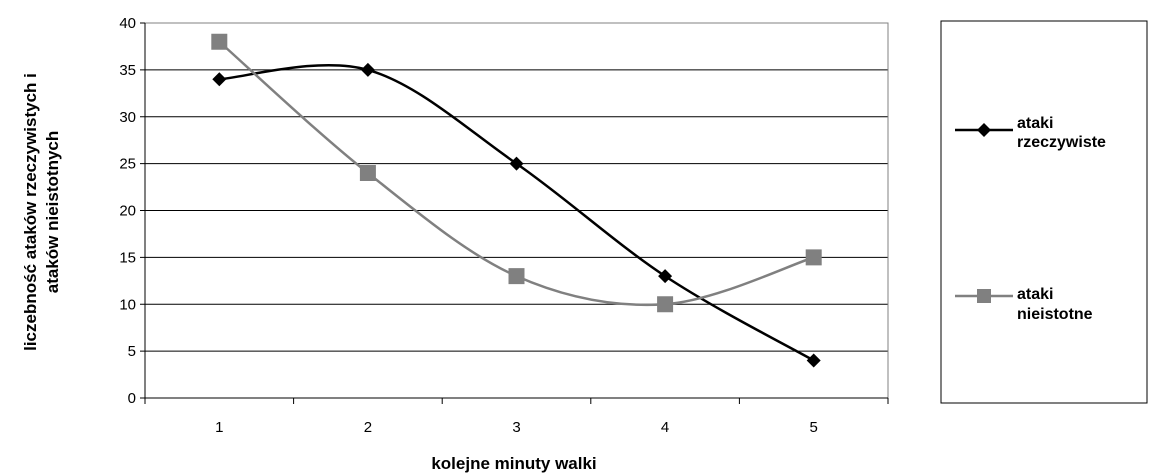 Image resolution: width=1153 pixels, height=475 pixels. What do you see at coordinates (516, 427) in the screenshot?
I see `x-tick-label: 3` at bounding box center [516, 427].